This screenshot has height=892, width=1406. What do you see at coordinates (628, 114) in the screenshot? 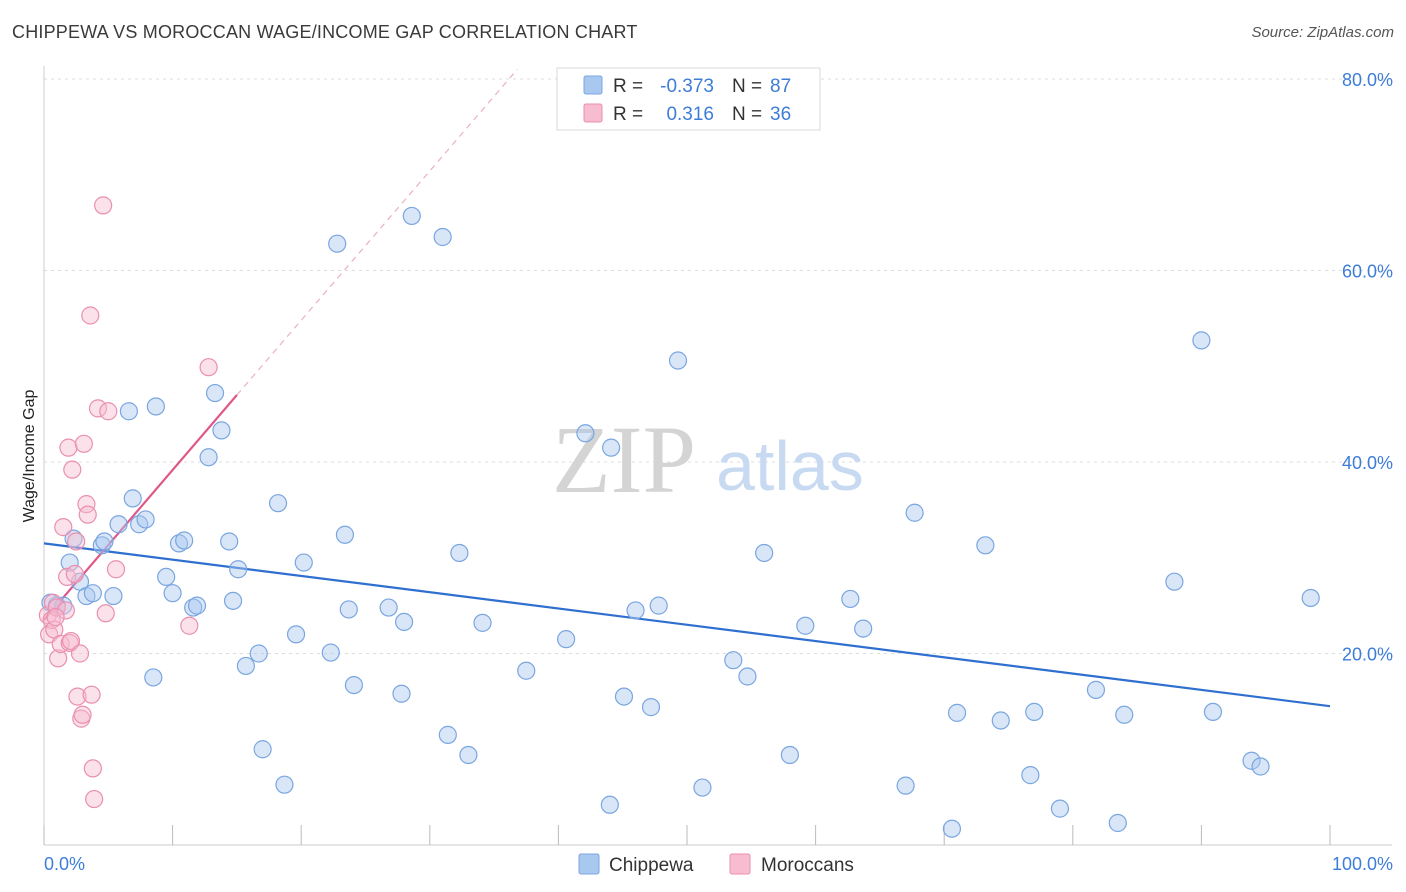
I see `legend-r-label-2: R =` at bounding box center [628, 114].